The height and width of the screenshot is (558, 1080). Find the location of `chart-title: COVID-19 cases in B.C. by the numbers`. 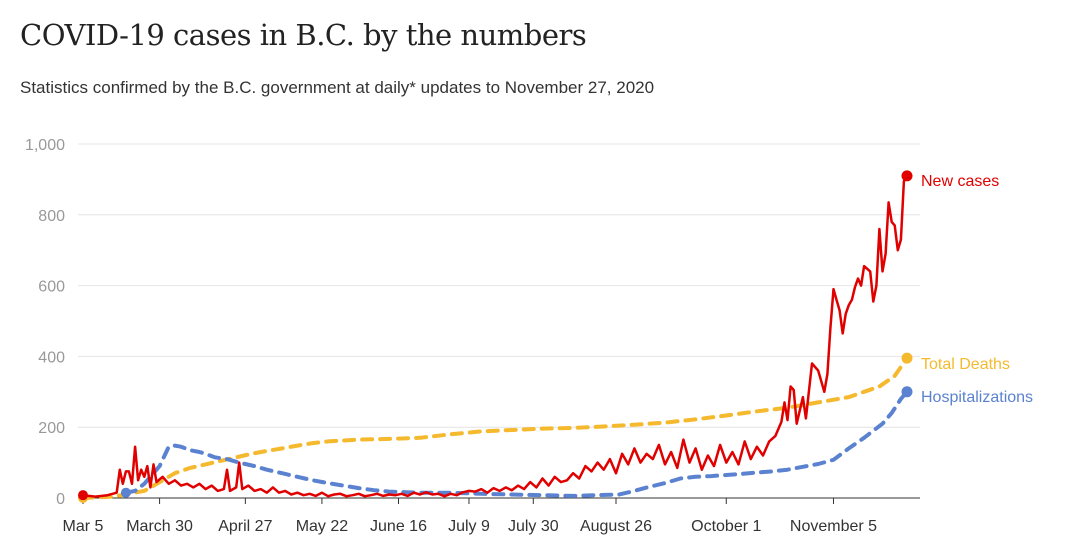

chart-title: COVID-19 cases in B.C. by the numbers is located at coordinates (303, 35).